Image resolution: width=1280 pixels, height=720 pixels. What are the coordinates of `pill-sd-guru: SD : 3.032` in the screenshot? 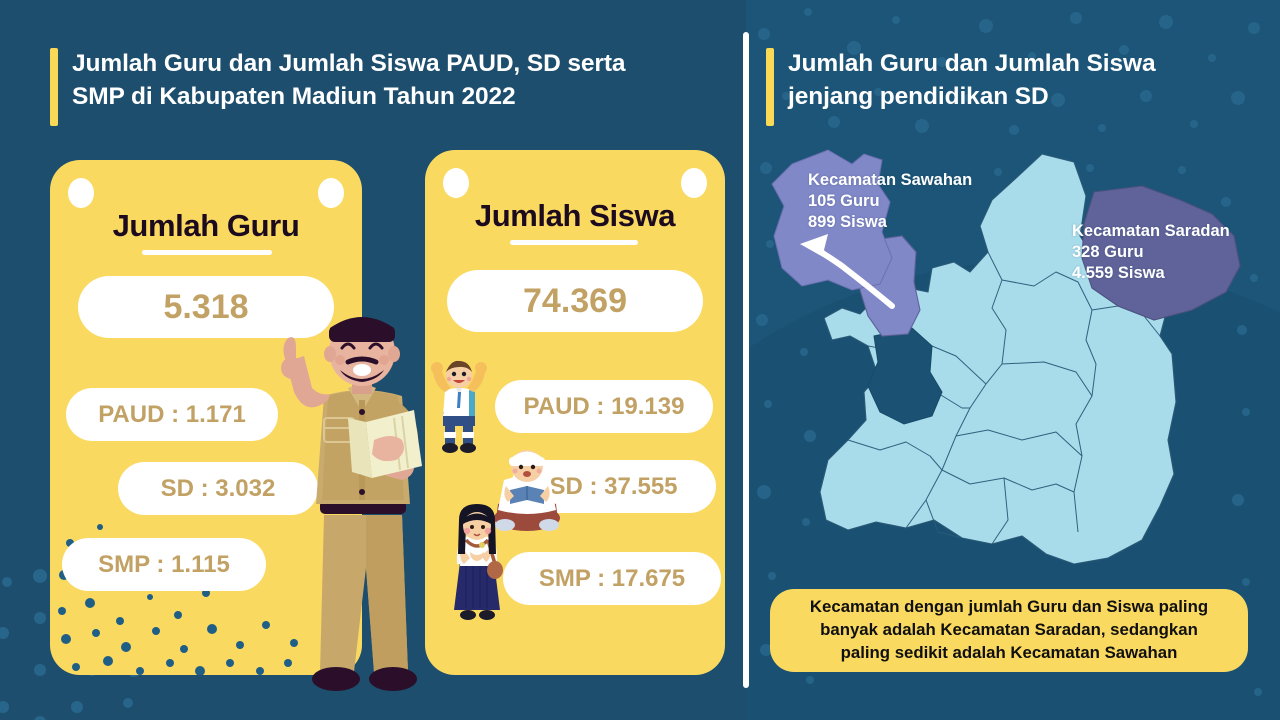 It's located at (218, 488).